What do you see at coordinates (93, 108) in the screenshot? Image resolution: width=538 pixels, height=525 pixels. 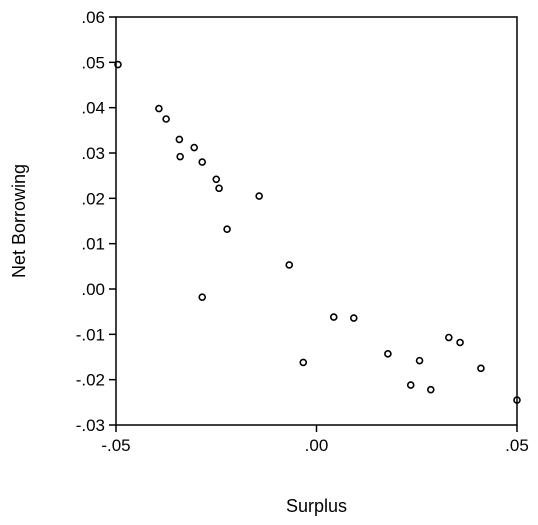 I see `y-tick-label: .04` at bounding box center [93, 108].